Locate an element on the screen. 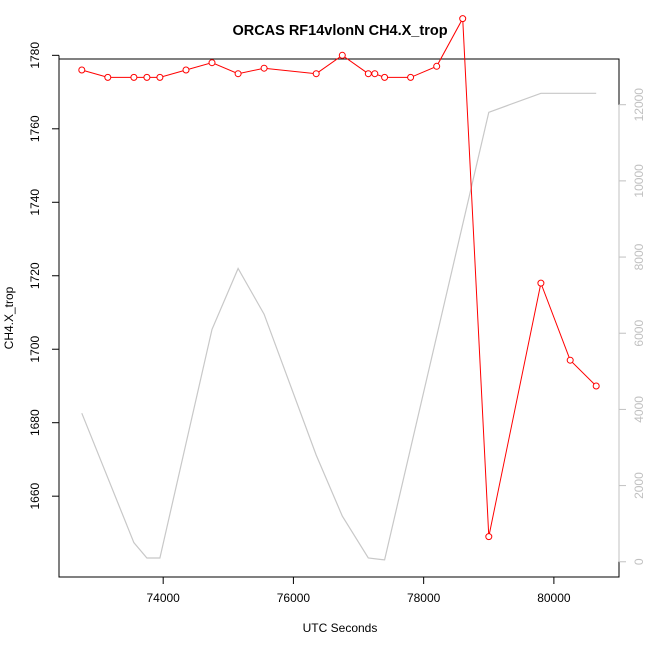  x-axis-label: UTC Seconds is located at coordinates (340, 628).